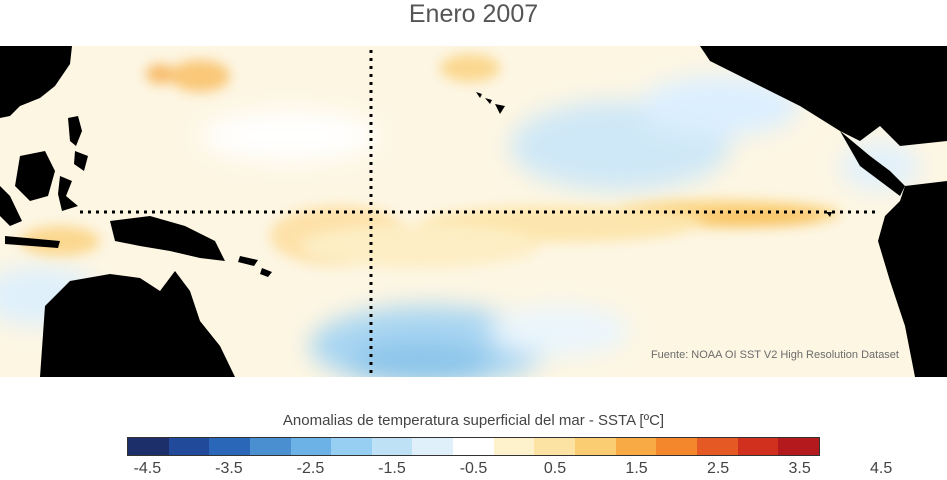  Describe the element at coordinates (829, 214) in the screenshot. I see `galapagos` at that location.